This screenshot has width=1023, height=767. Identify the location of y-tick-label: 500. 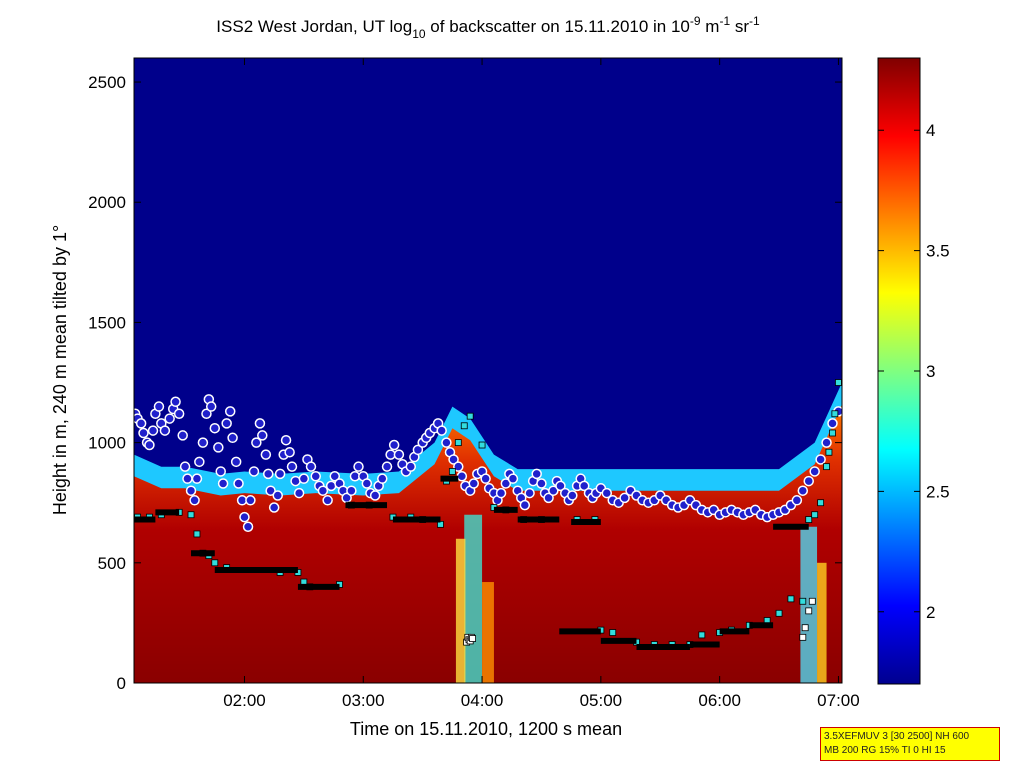
(112, 563).